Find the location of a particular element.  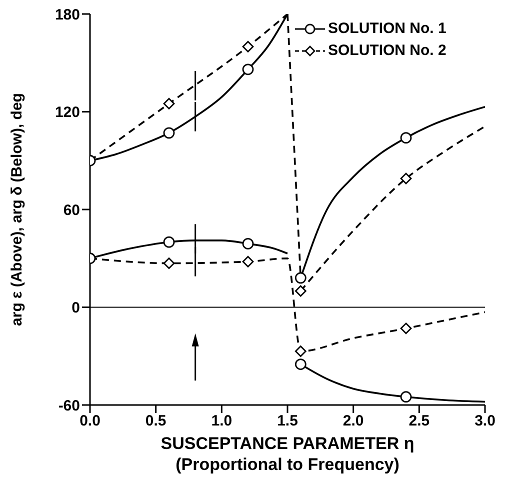

x-tick-label: 2.5 is located at coordinates (419, 421).